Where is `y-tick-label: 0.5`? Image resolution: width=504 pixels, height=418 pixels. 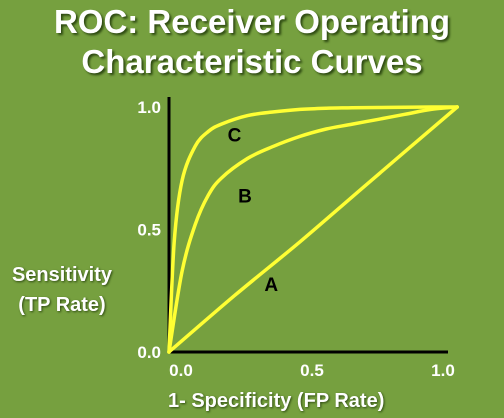 y-tick-label: 0.5 is located at coordinates (149, 230).